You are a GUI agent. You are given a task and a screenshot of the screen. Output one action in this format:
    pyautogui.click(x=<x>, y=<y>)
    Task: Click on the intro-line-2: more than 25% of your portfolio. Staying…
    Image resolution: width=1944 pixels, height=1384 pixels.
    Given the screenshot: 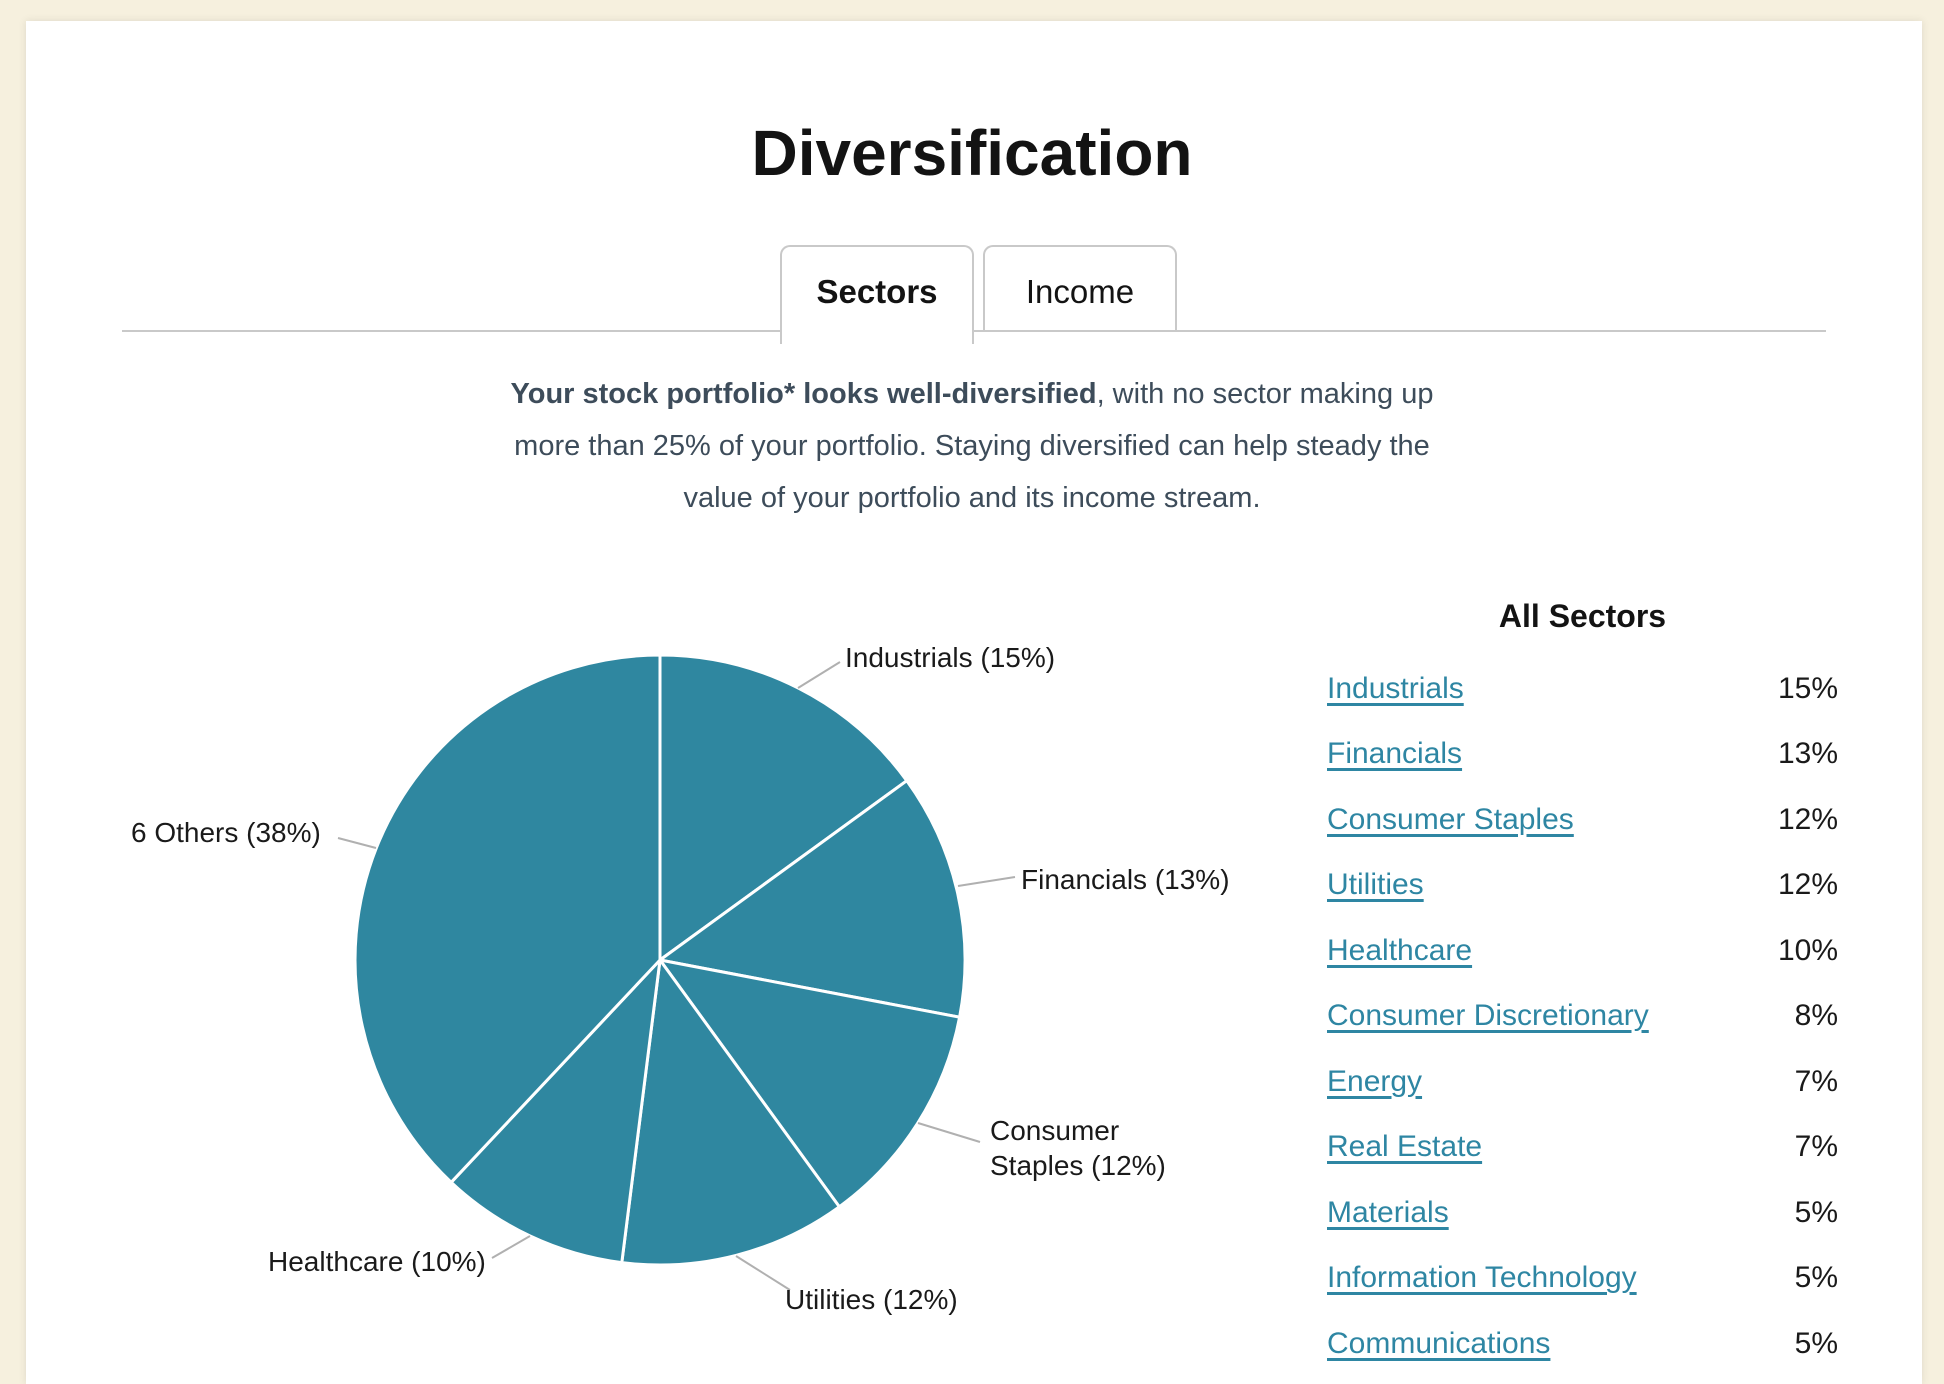 What is the action you would take?
    pyautogui.click(x=972, y=446)
    